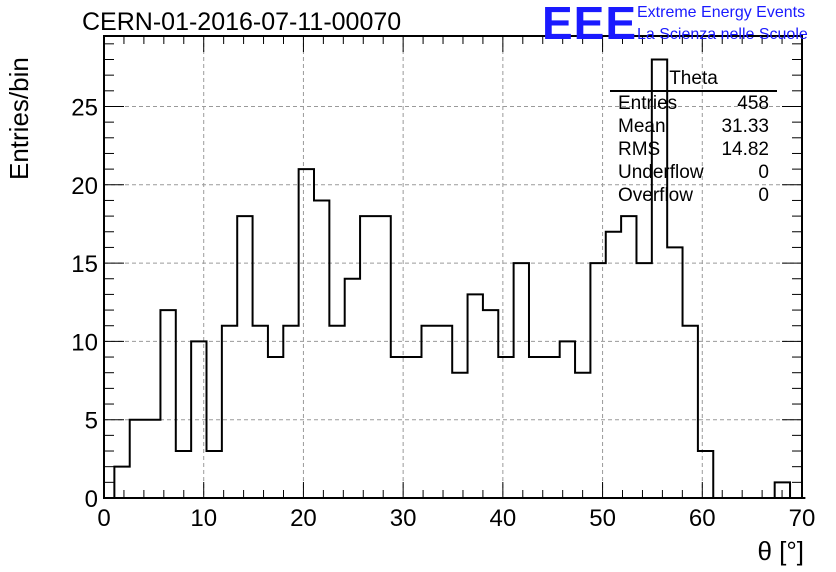  I want to click on x-tick-label: 40, so click(503, 518).